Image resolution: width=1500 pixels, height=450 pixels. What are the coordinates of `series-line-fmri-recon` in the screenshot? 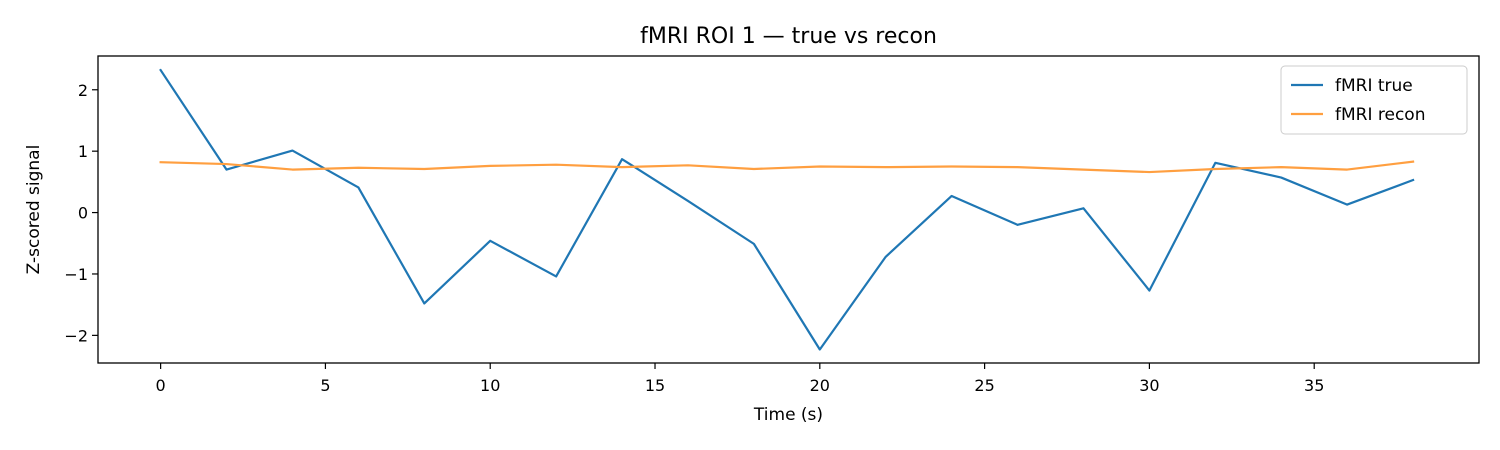 It's located at (787, 167).